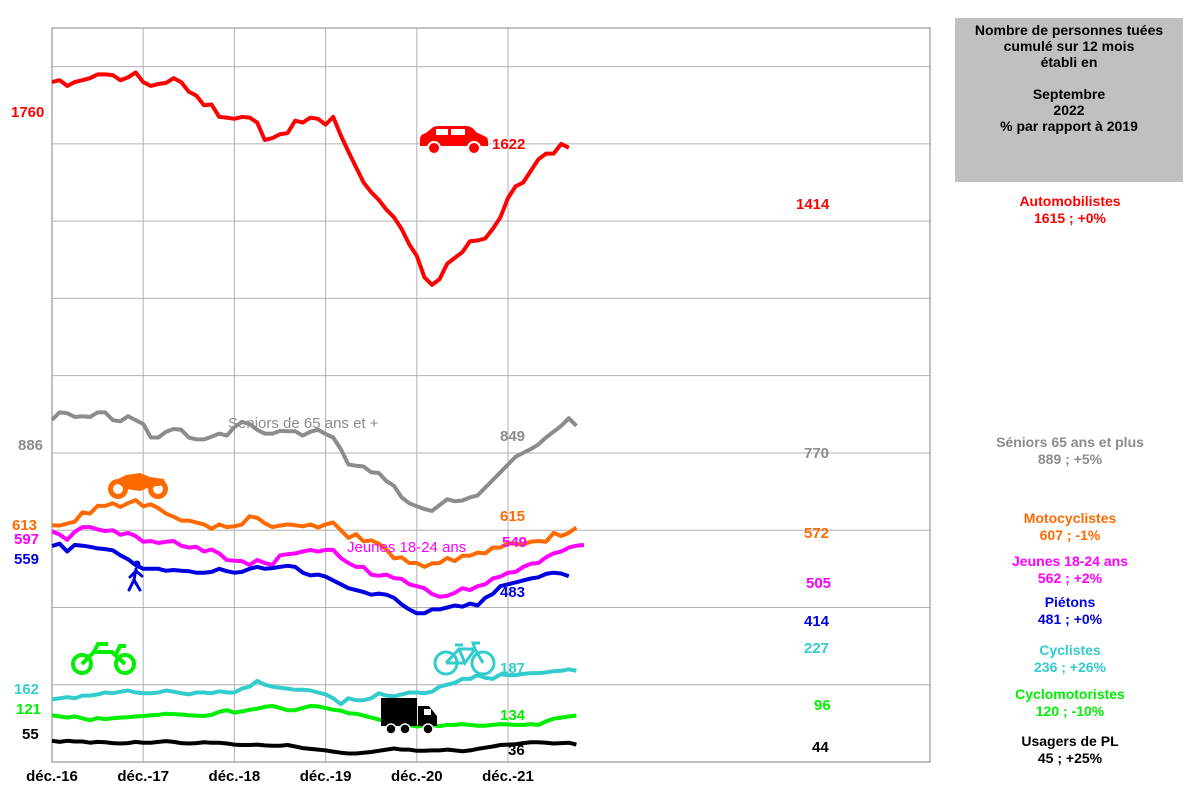 The image size is (1200, 800). What do you see at coordinates (513, 715) in the screenshot?
I see `annotation-cyclo: 134` at bounding box center [513, 715].